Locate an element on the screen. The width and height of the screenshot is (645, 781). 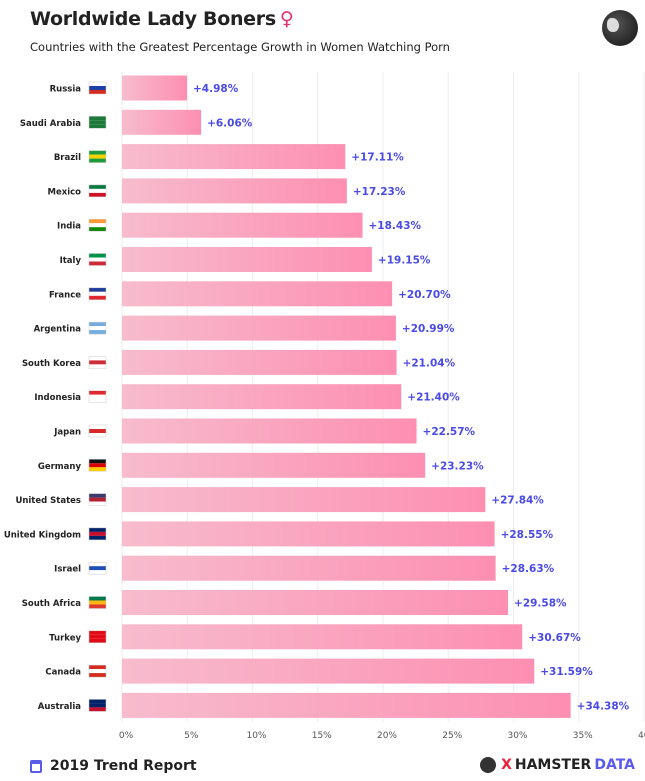
category-label: Canada is located at coordinates (63, 673).